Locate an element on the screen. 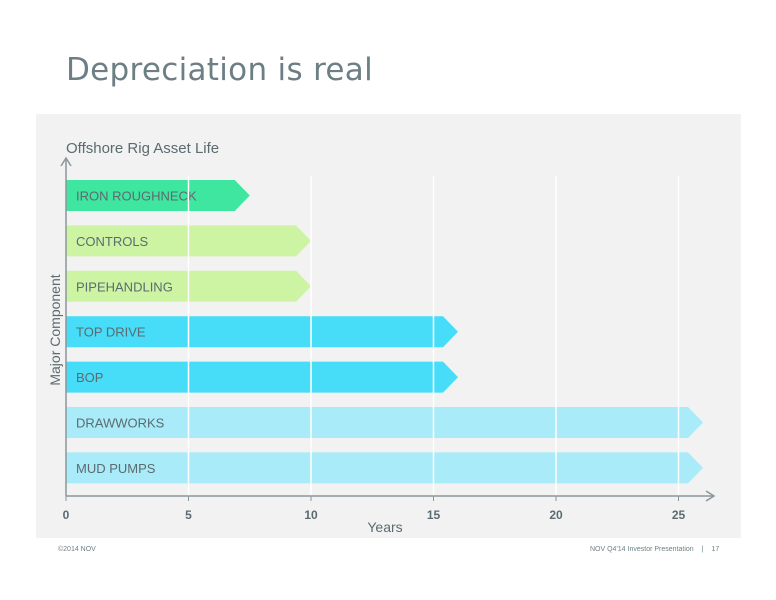 Image resolution: width=776 pixels, height=600 pixels. bar-drawworks is located at coordinates (384, 422).